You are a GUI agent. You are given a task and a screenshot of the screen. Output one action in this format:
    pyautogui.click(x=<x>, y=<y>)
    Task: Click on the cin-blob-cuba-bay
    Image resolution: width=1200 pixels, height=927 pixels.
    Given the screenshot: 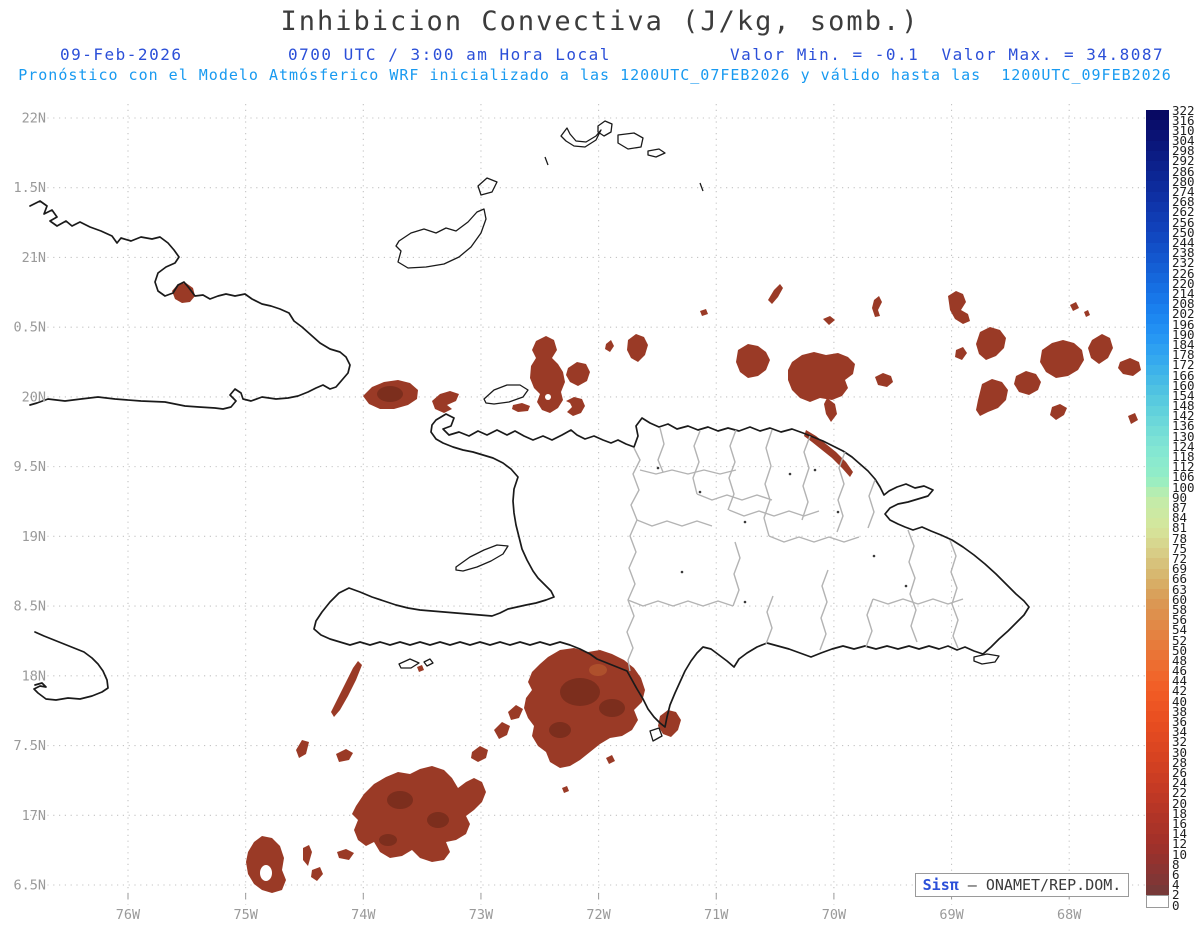 What is the action you would take?
    pyautogui.click(x=183, y=293)
    